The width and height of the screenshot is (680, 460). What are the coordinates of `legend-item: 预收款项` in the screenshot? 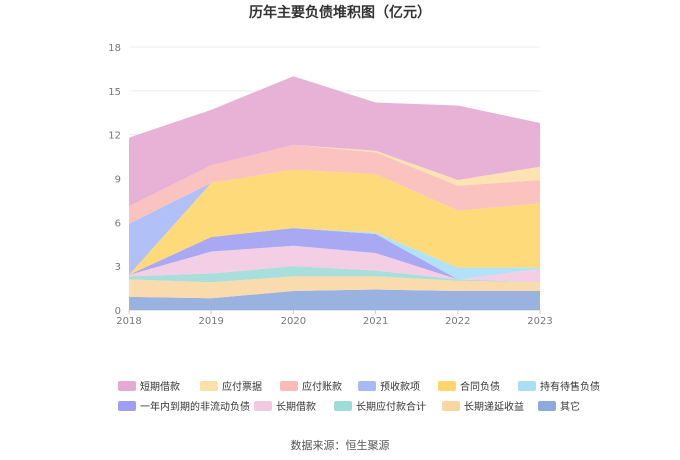 It's located at (389, 385).